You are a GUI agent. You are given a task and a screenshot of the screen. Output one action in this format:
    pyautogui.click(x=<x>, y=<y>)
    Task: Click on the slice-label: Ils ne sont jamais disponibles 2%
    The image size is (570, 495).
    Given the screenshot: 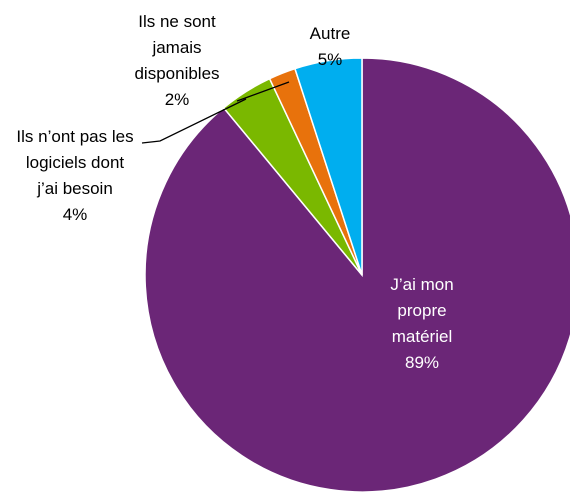 What is the action you would take?
    pyautogui.click(x=177, y=61)
    